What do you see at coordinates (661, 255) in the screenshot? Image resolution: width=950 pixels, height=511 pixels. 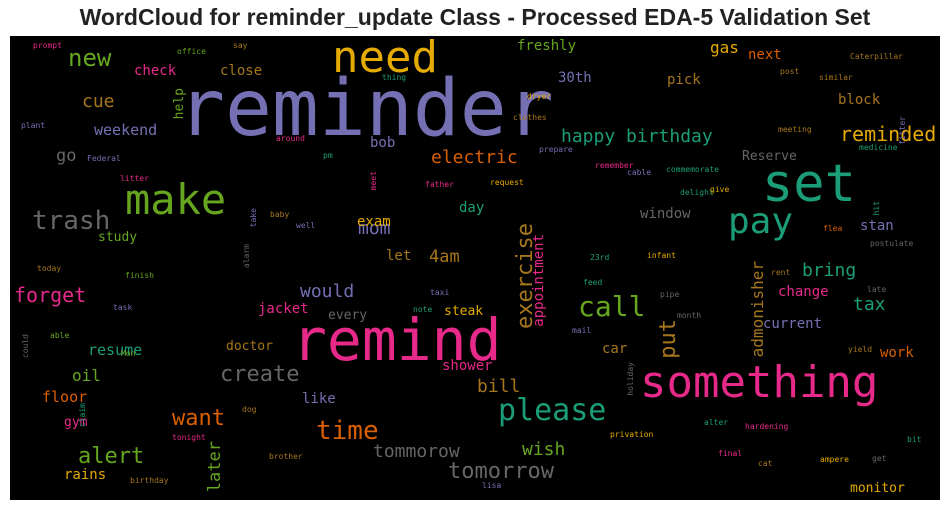 I see `word-infant: infant` at bounding box center [661, 255].